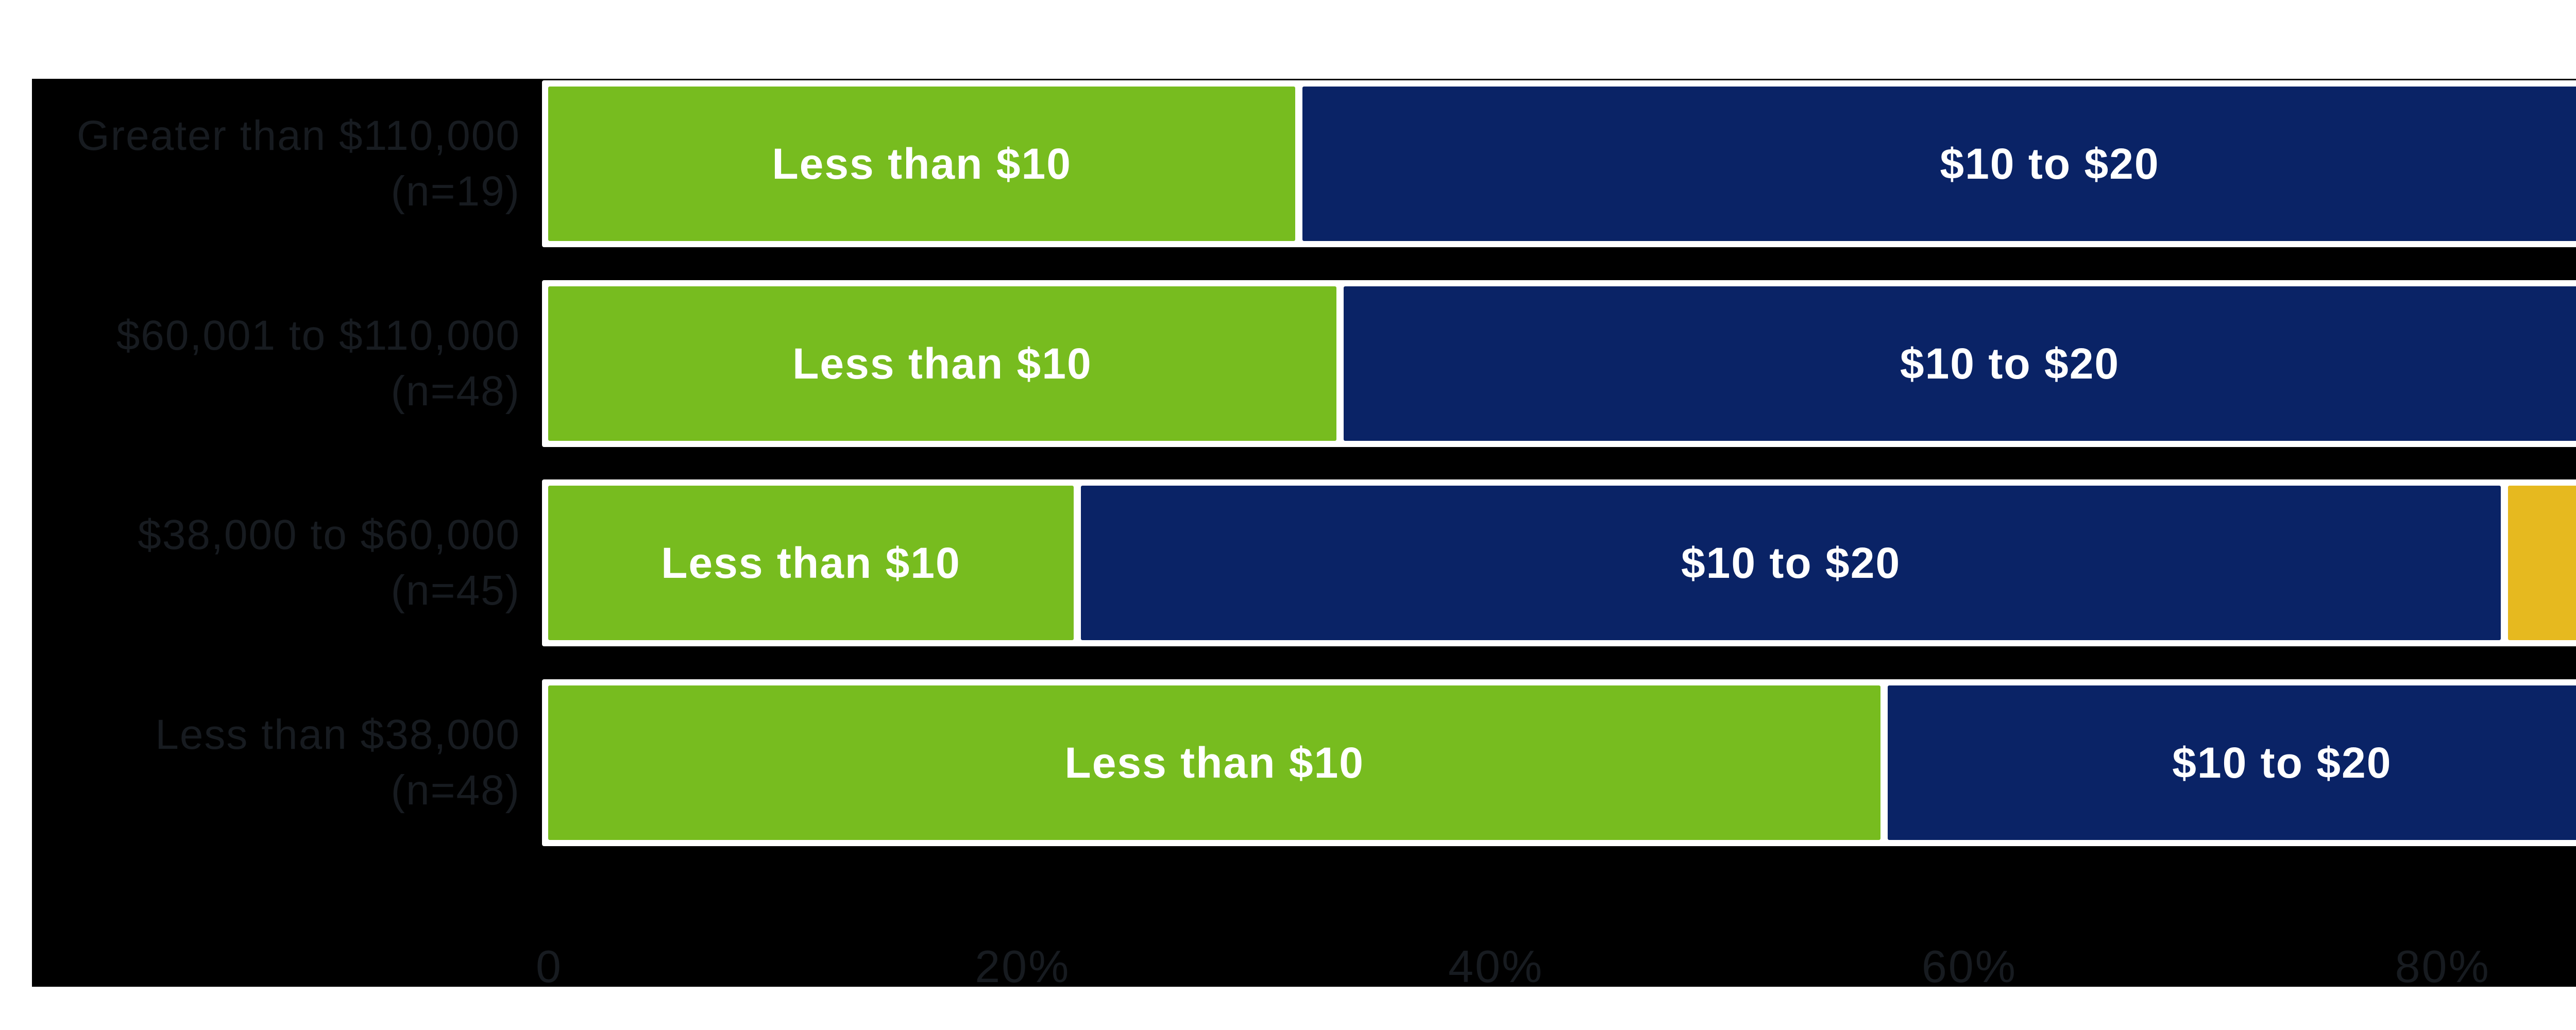  I want to click on category-label-less-than-38000: Less than $38,000 (n=48), so click(260, 762).